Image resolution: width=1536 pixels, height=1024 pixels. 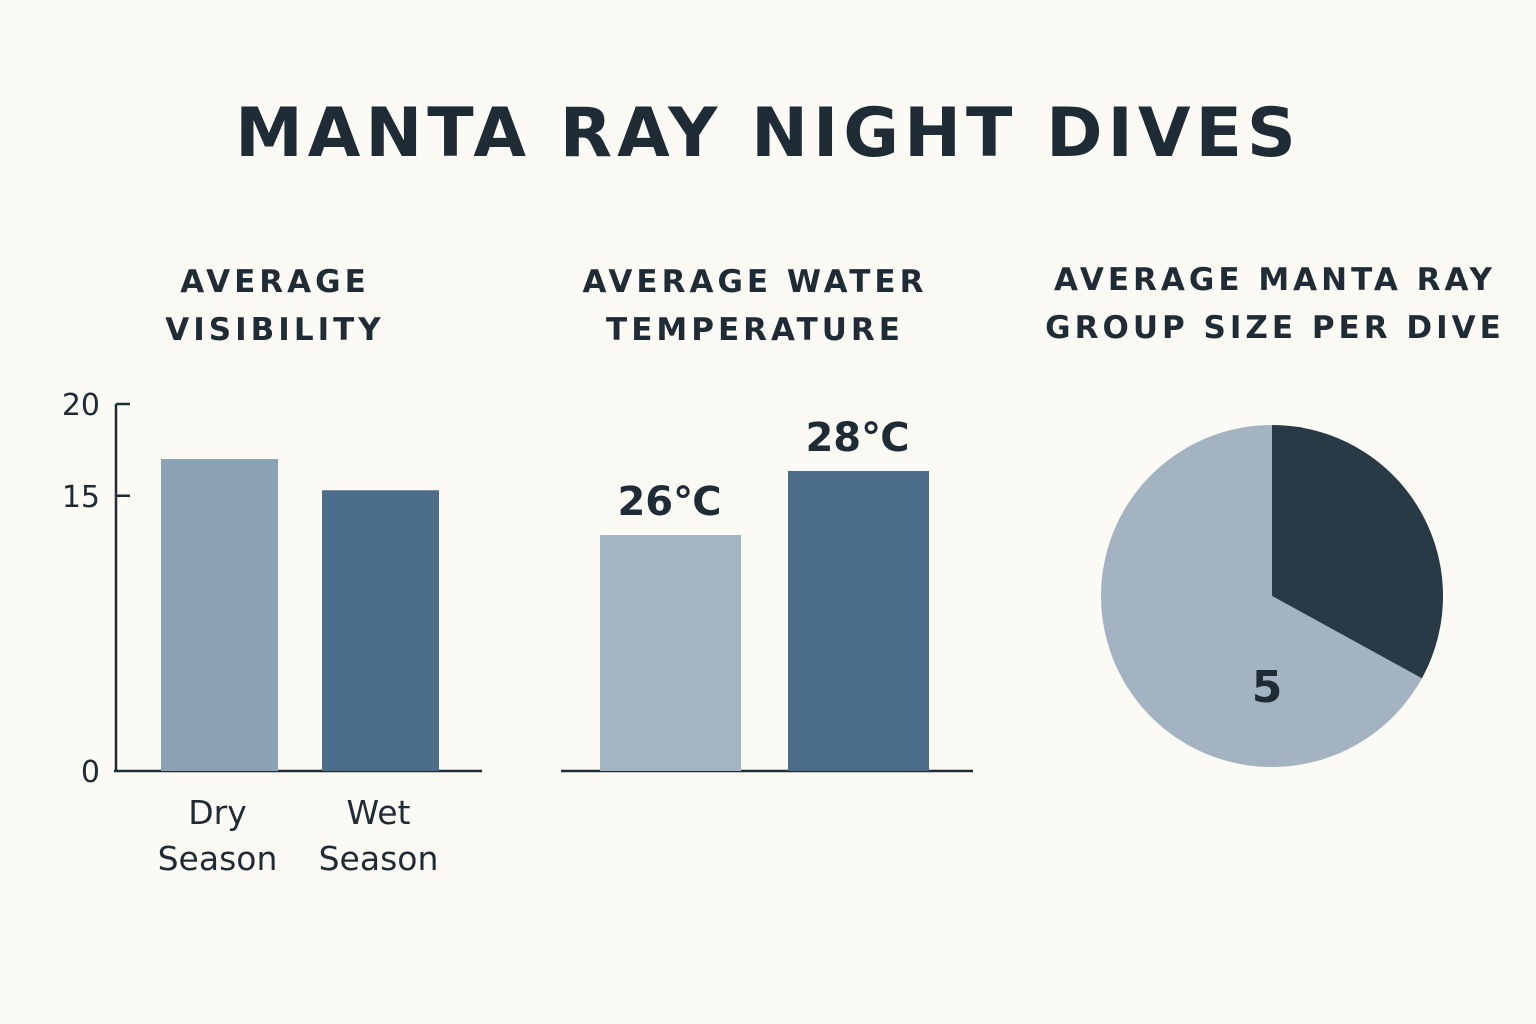 I want to click on visibility-chart: 0 15 20 Dry Season Wet Season, so click(x=272, y=633).